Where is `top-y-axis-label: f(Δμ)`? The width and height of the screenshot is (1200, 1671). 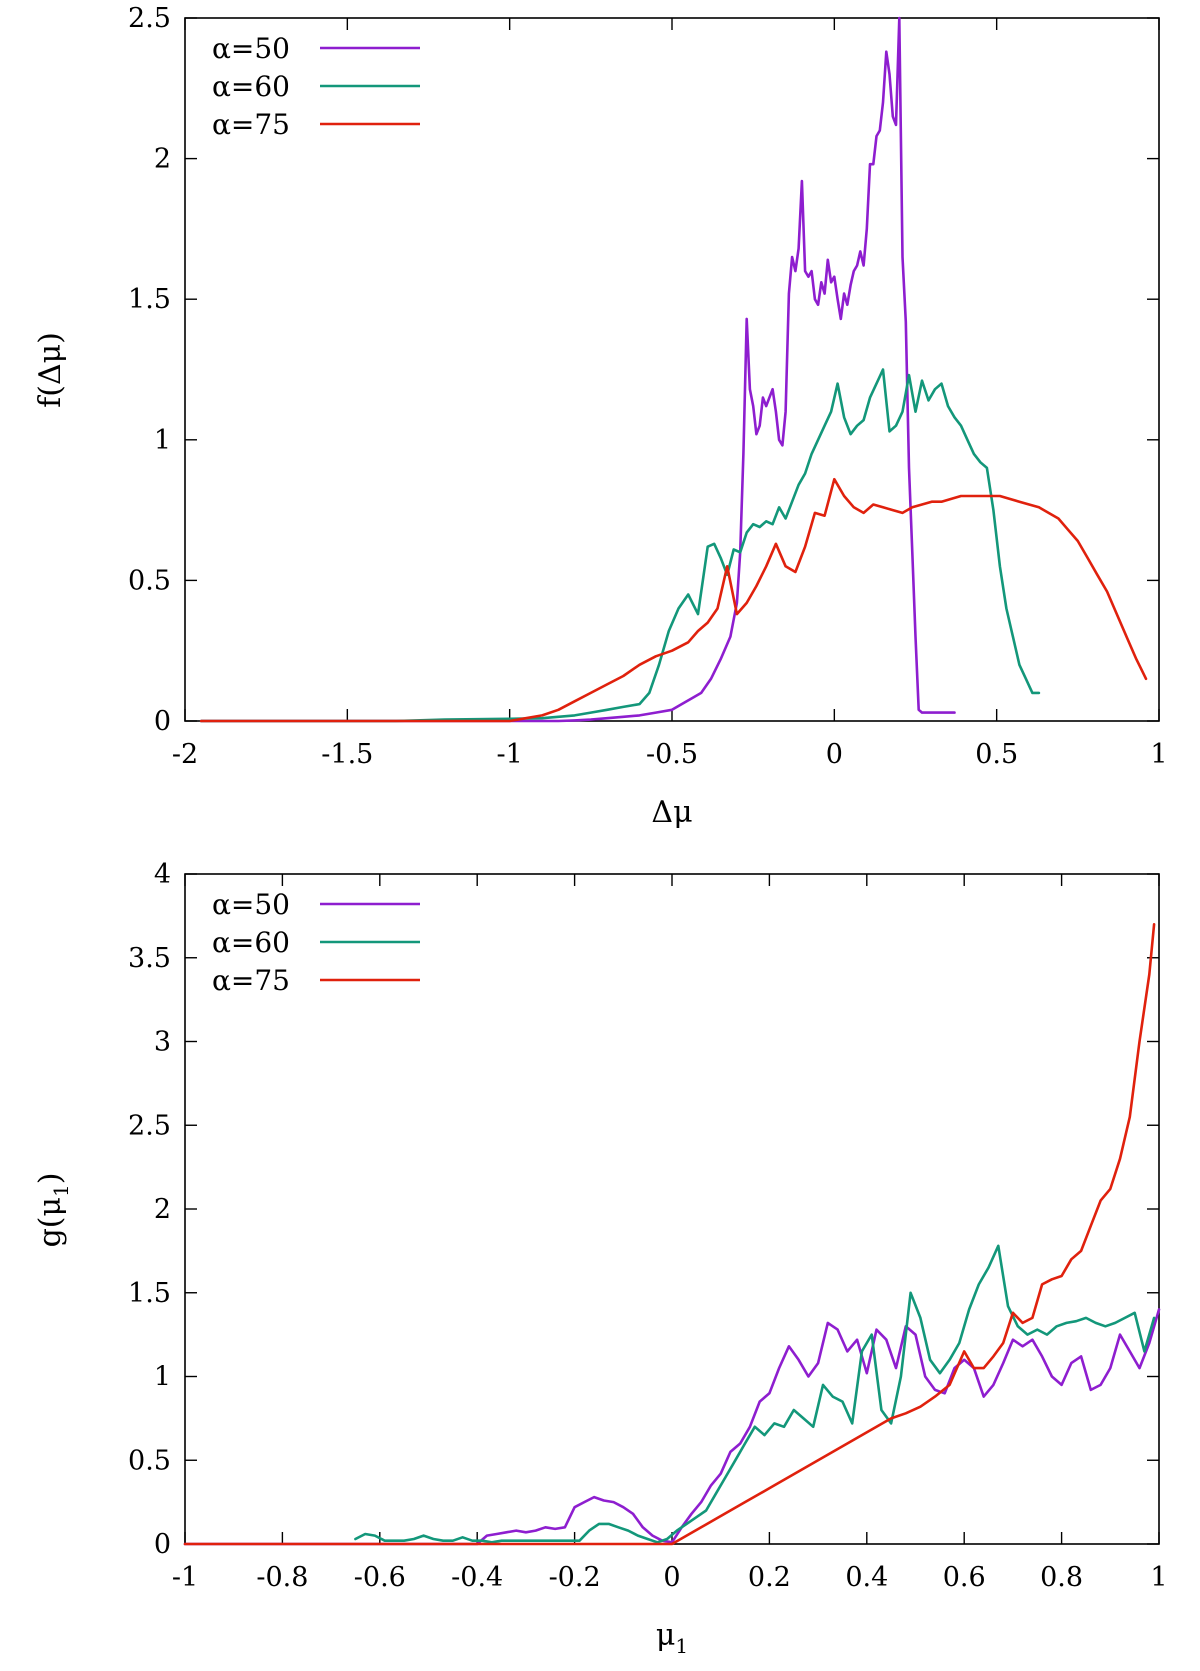
top-y-axis-label: f(Δμ) is located at coordinates (50, 370).